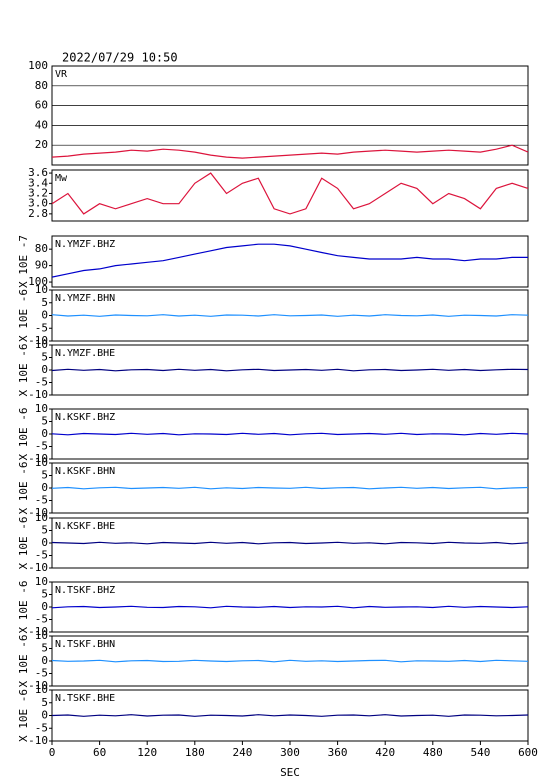 Image resolution: width=554 pixels, height=781 pixels. What do you see at coordinates (338, 752) in the screenshot?
I see `x-tick-label: 360` at bounding box center [338, 752].